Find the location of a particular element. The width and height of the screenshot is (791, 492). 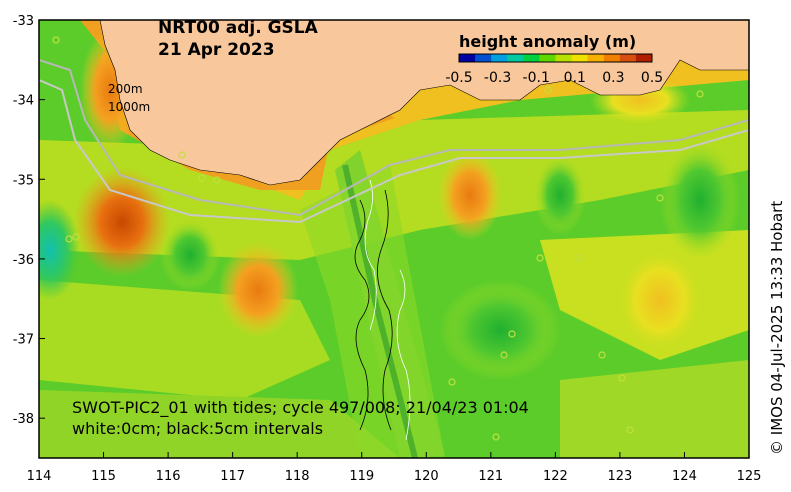

colorbar-frame is located at coordinates (555, 58).